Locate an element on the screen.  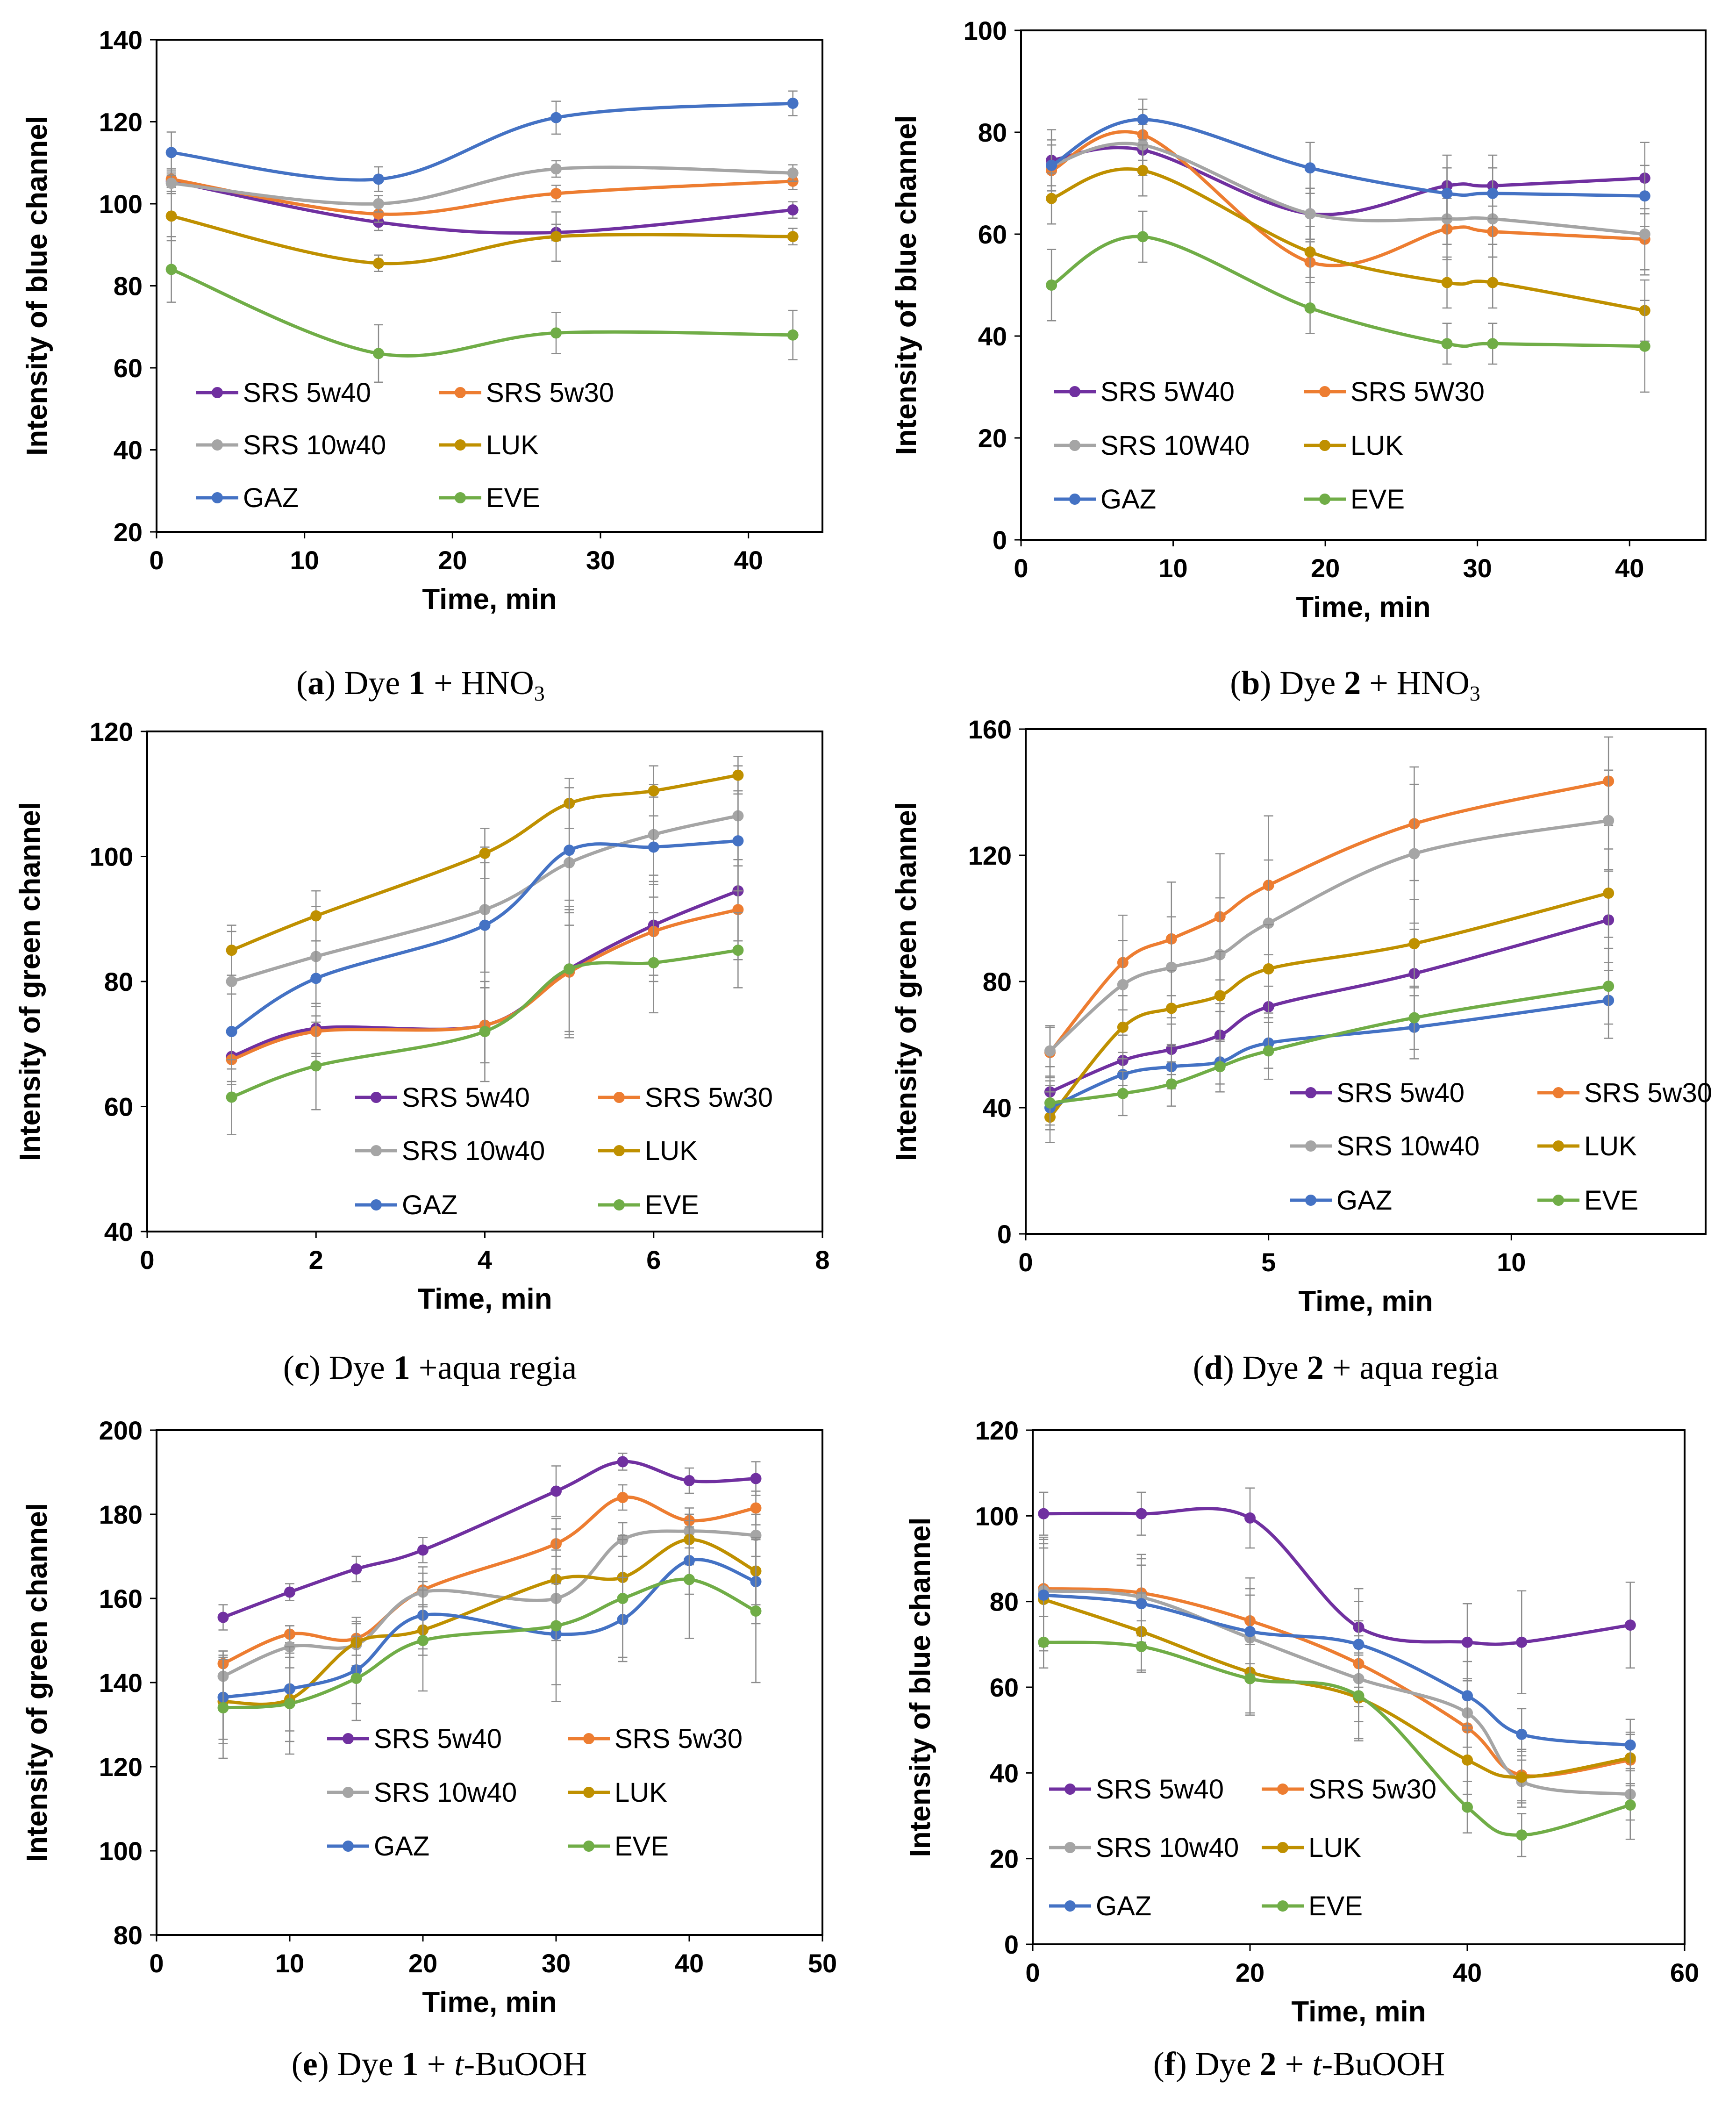
legend-label: EVE is located at coordinates (672, 1205).